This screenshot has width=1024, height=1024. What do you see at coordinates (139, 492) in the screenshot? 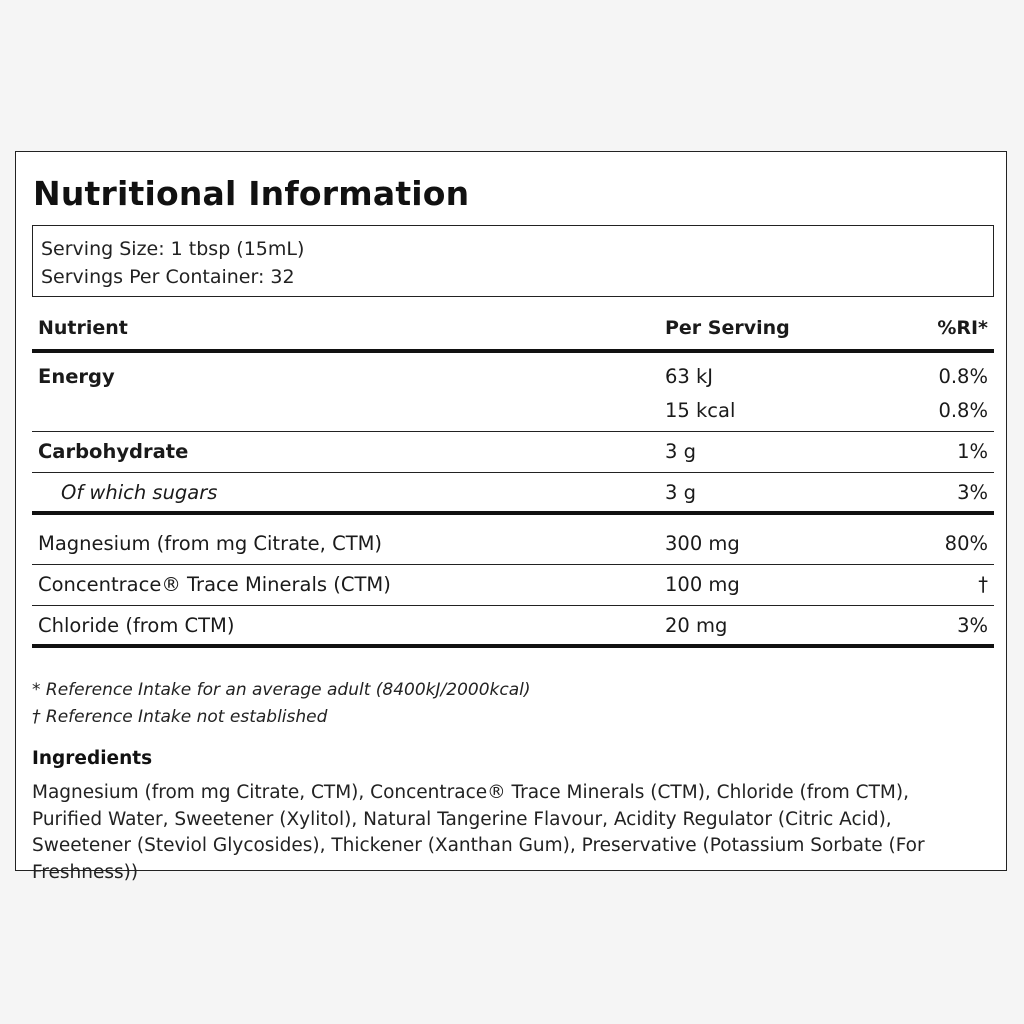
I see `nutrient-name: Of which sugars` at bounding box center [139, 492].